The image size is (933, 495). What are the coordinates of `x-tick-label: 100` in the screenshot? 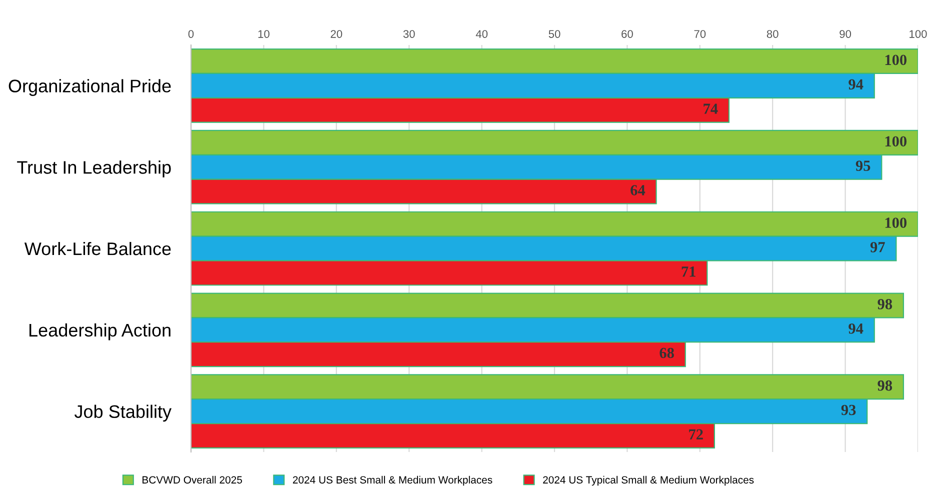 It's located at (918, 34).